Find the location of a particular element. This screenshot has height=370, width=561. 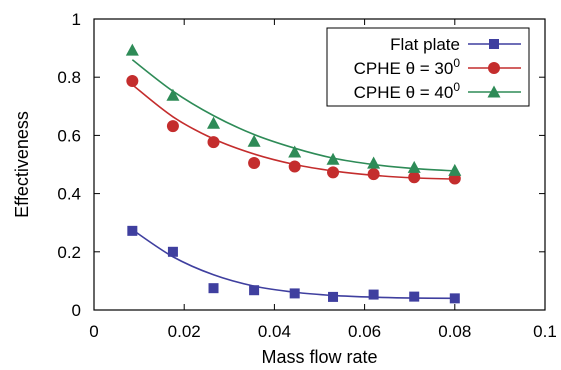

legend-label: CPHE θ = 400 is located at coordinates (407, 91).